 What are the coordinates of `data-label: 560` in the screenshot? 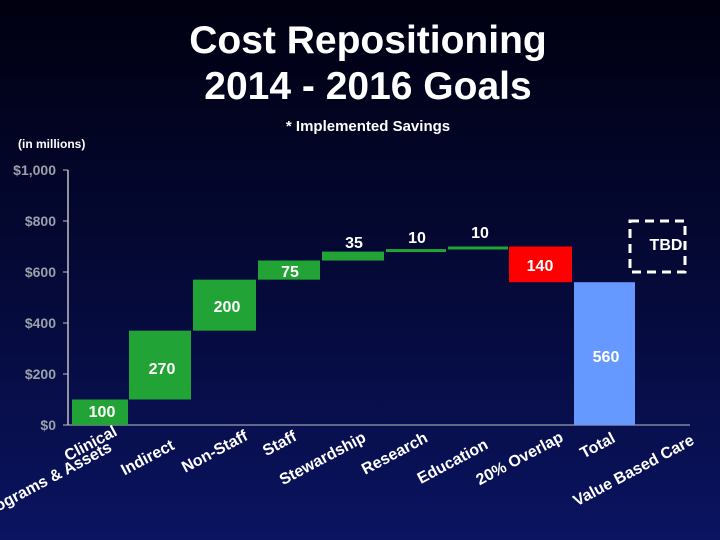 It's located at (606, 357).